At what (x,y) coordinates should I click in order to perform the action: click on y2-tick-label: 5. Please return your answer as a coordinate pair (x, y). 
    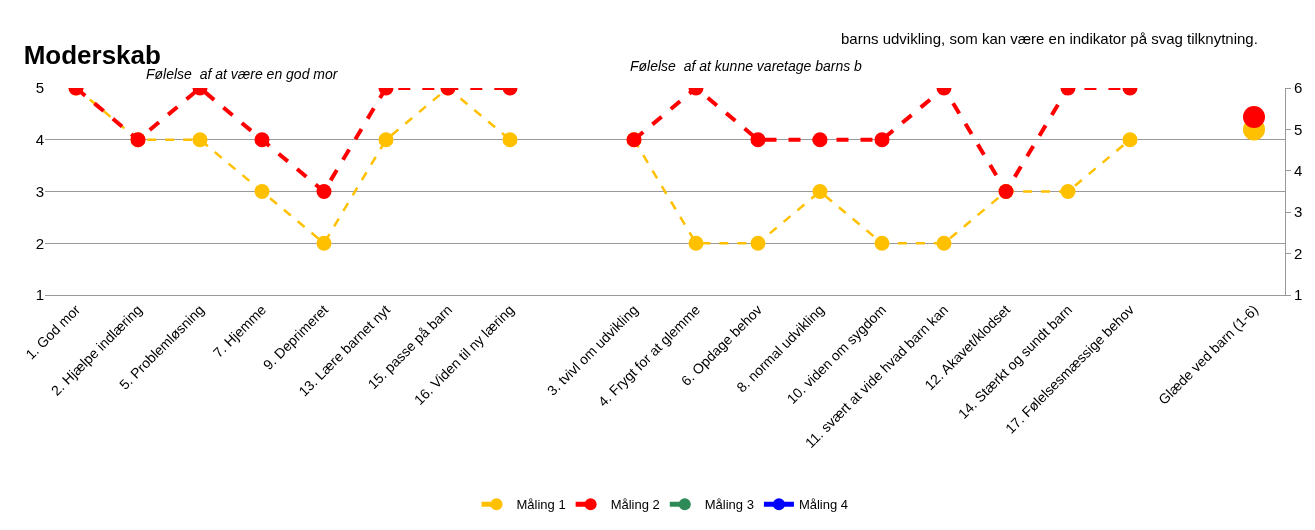
    Looking at the image, I should click on (1298, 129).